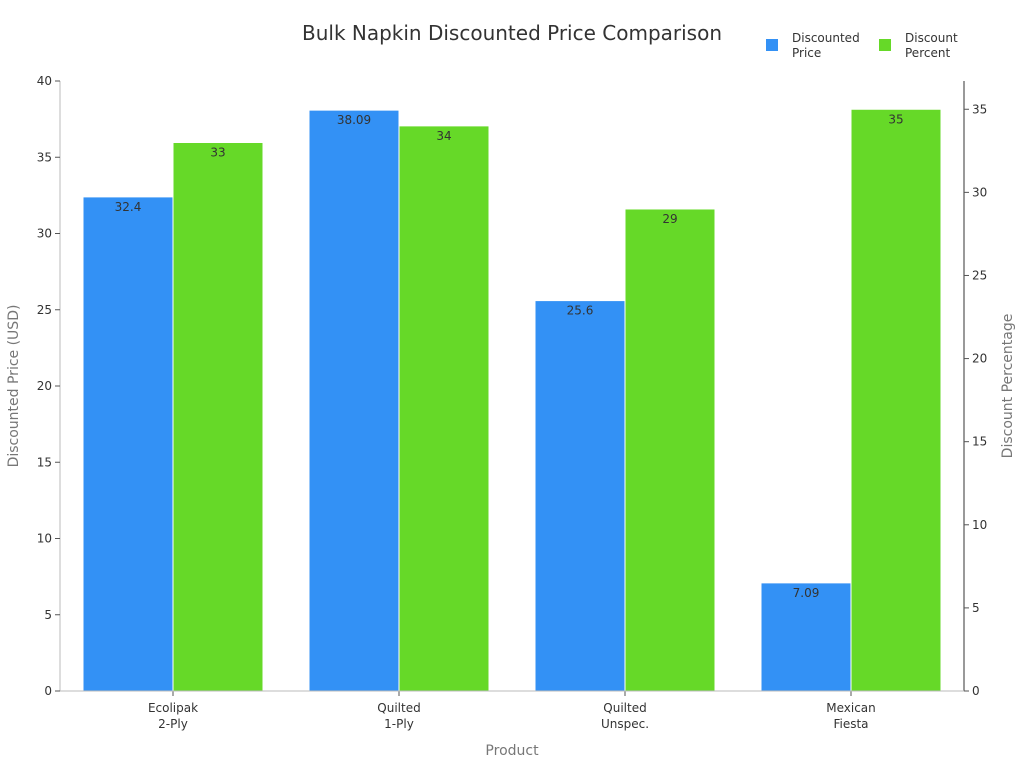  Describe the element at coordinates (625, 724) in the screenshot. I see `x-tick-label-line: Unspec.` at that location.